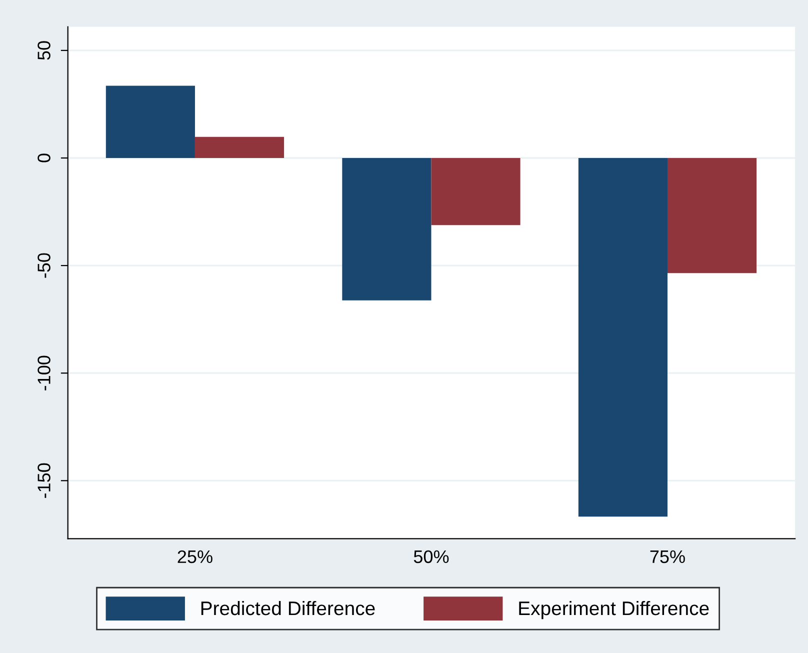 The image size is (808, 653). Describe the element at coordinates (44, 373) in the screenshot. I see `y-tick-label: -100` at that location.